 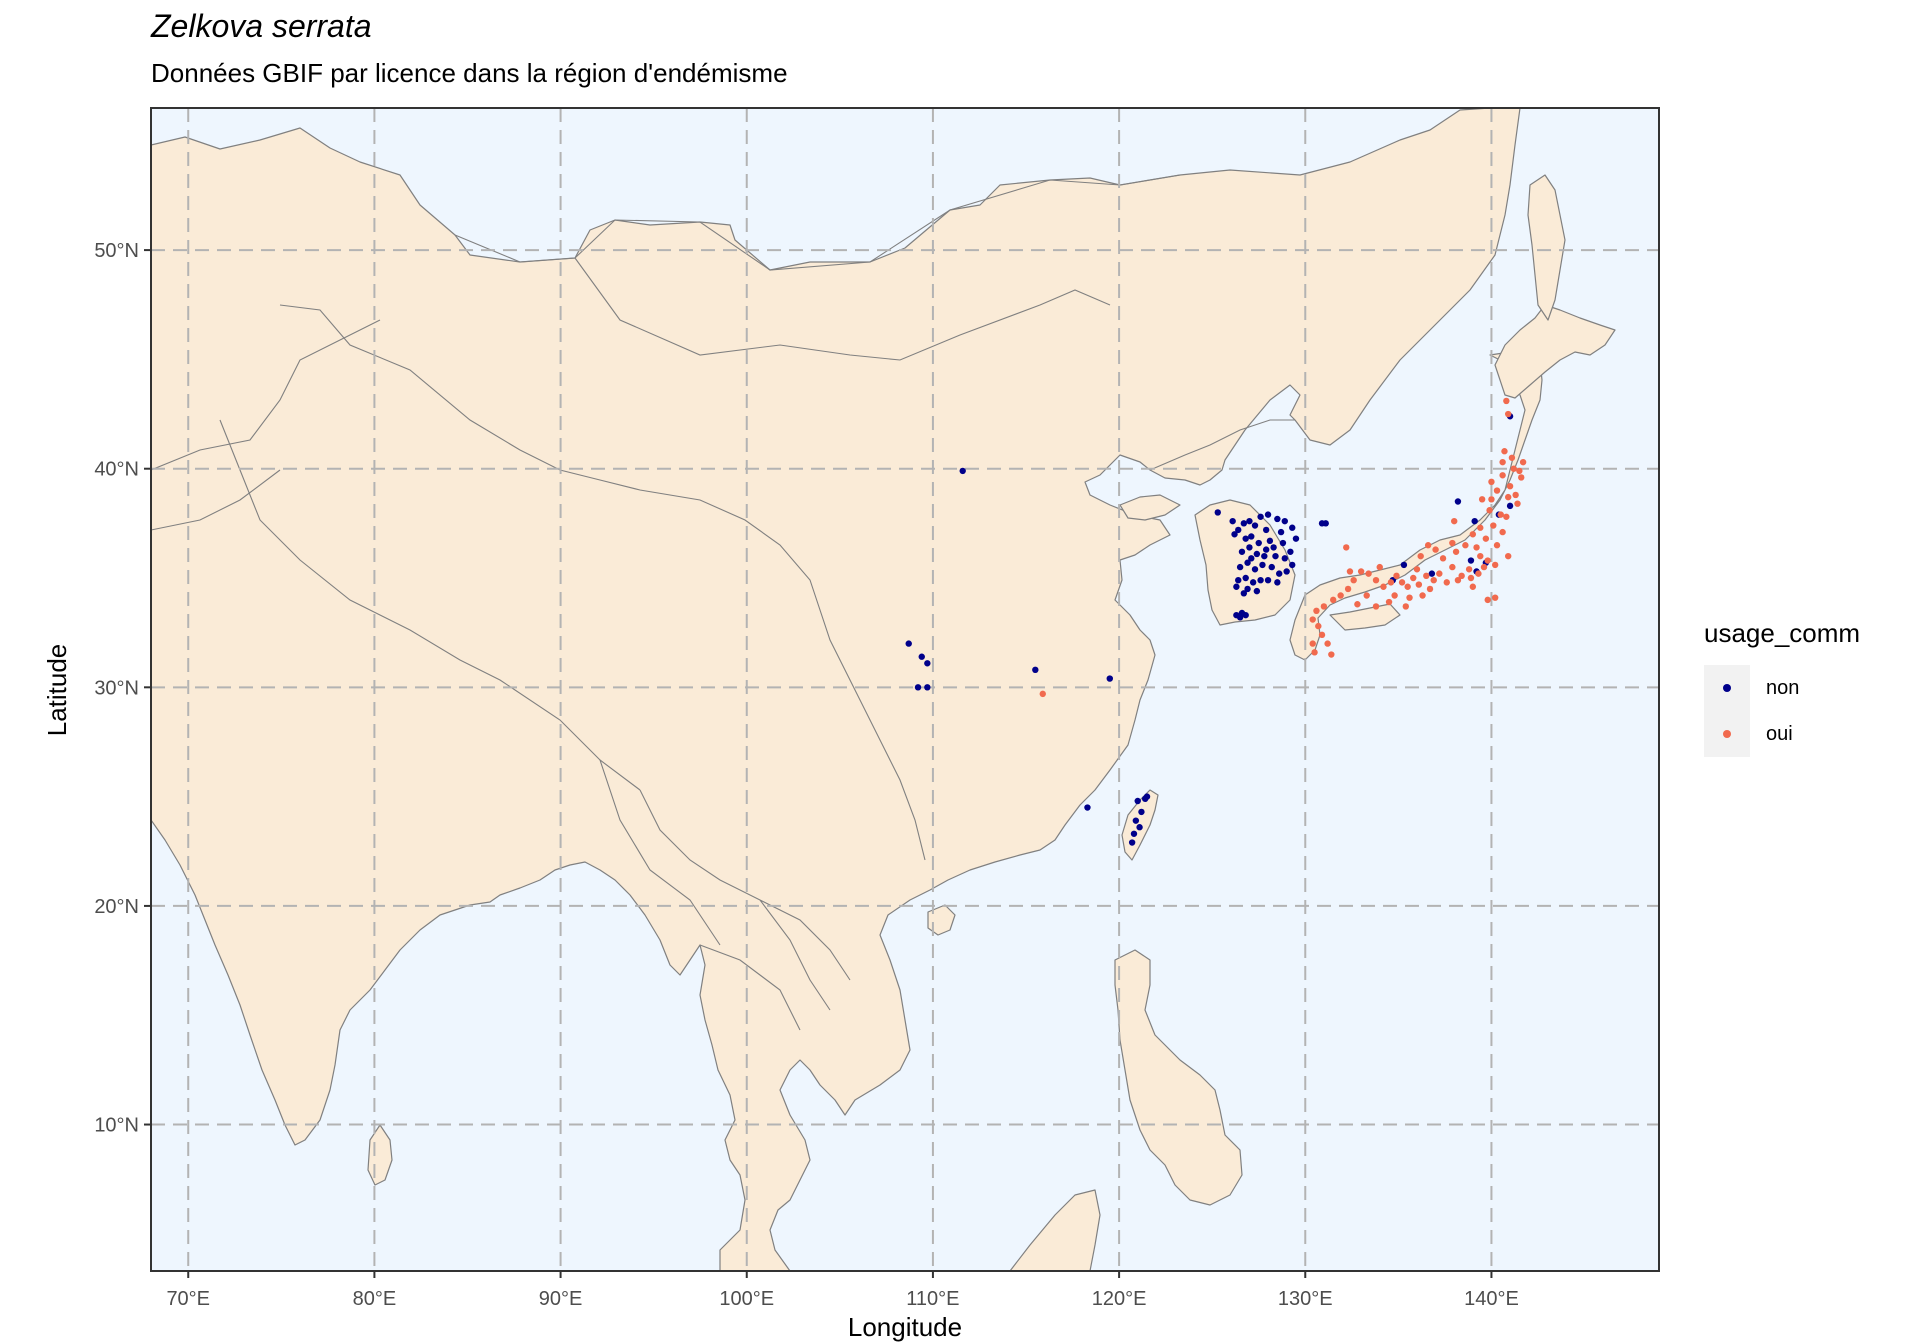 I want to click on x-tick-label-5: 120°E, so click(x=1119, y=1299).